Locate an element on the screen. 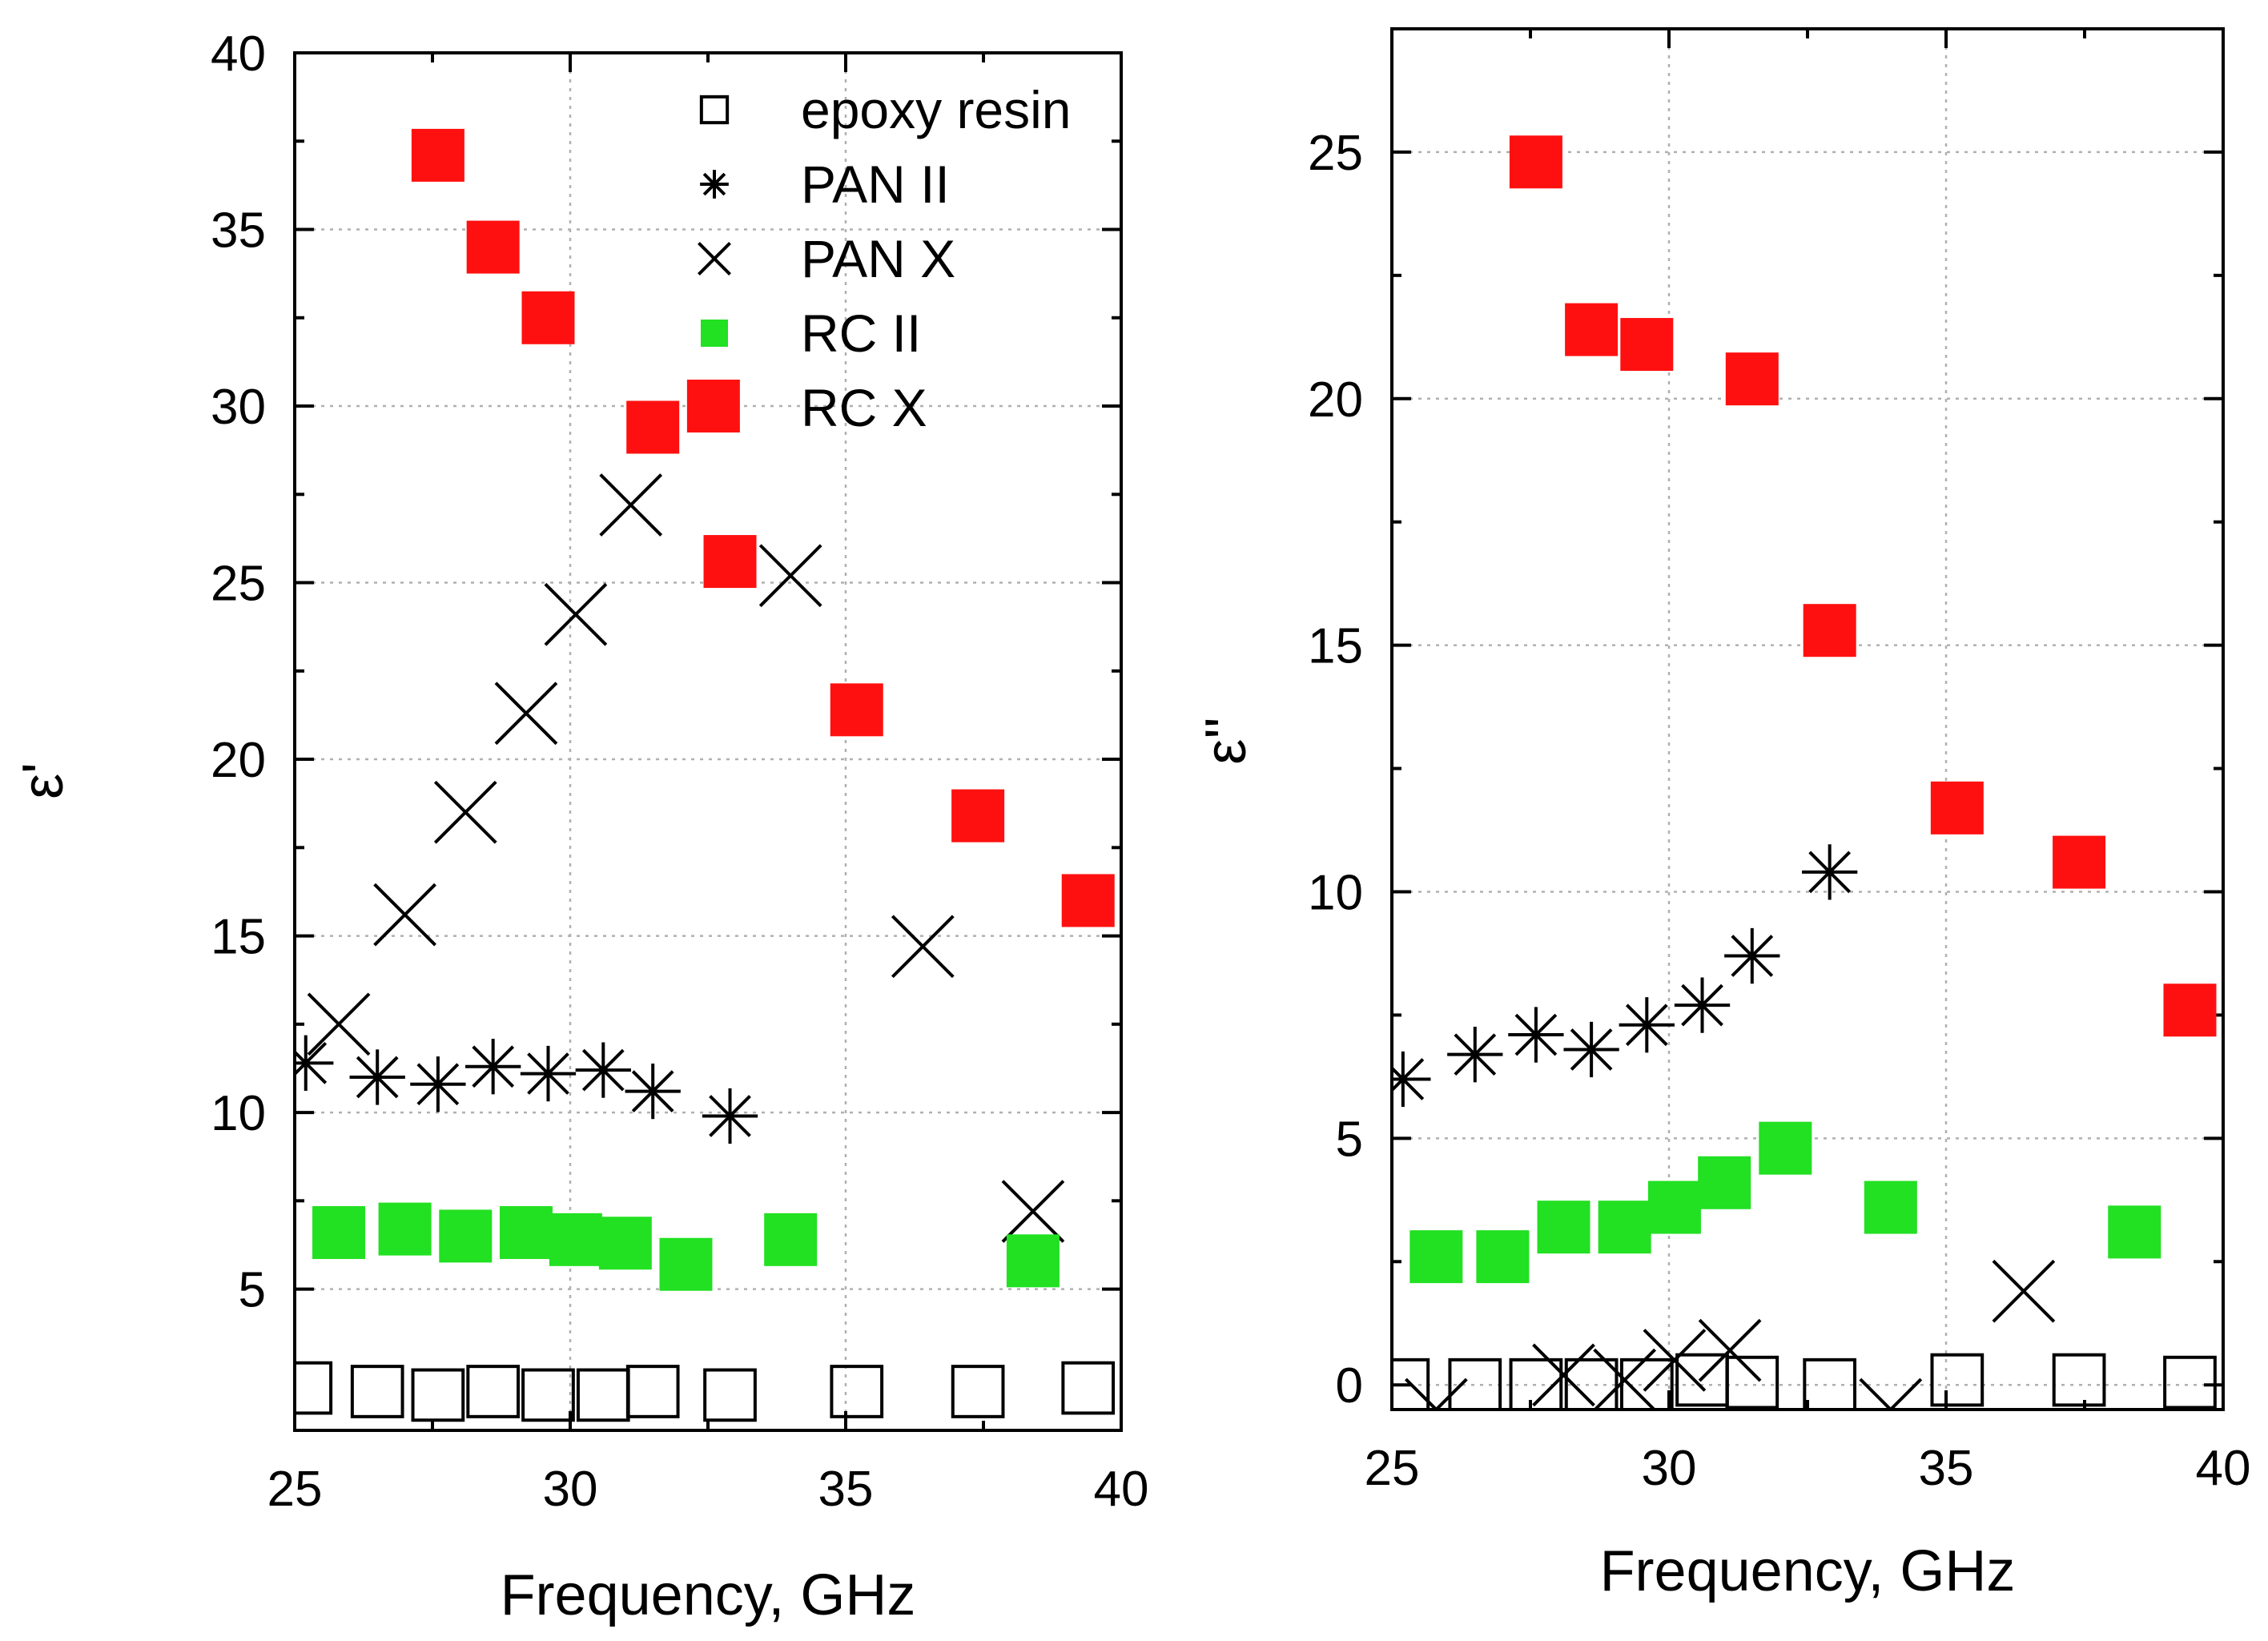 The width and height of the screenshot is (2268, 1641). legend: epoxy resin PAN II PAN X RC II RC X is located at coordinates (885, 258).